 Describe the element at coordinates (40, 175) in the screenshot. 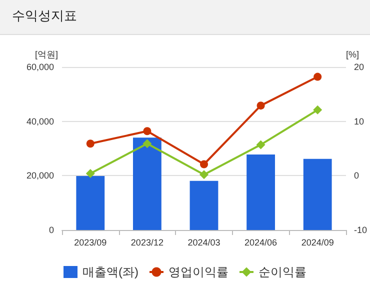

I see `y-tick-label: 20,000` at that location.